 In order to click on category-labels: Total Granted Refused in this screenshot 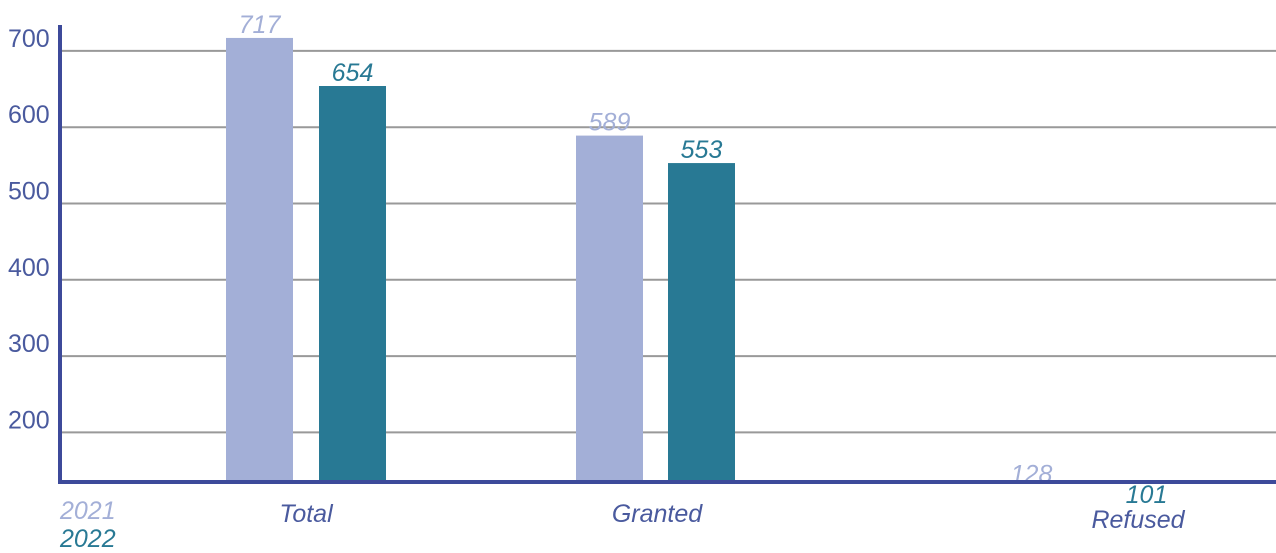, I will do `click(732, 517)`.